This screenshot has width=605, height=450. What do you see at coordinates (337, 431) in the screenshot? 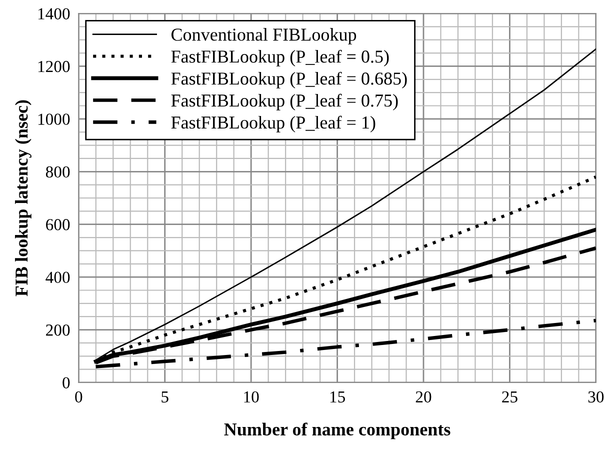
I see `x-axis-title: Number of name components` at bounding box center [337, 431].